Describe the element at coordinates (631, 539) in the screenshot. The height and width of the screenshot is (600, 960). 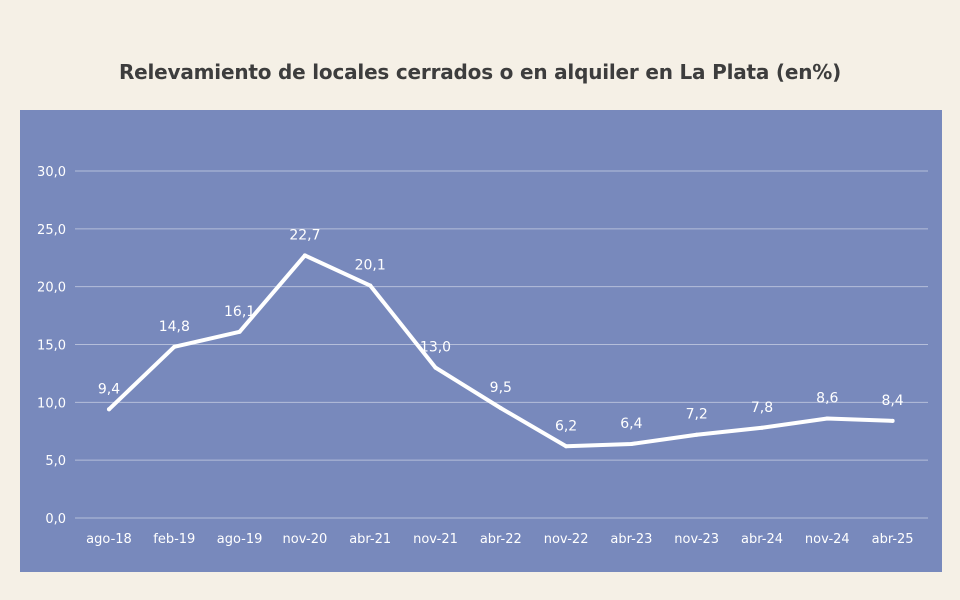
I see `x-tick-label: abr-23` at that location.